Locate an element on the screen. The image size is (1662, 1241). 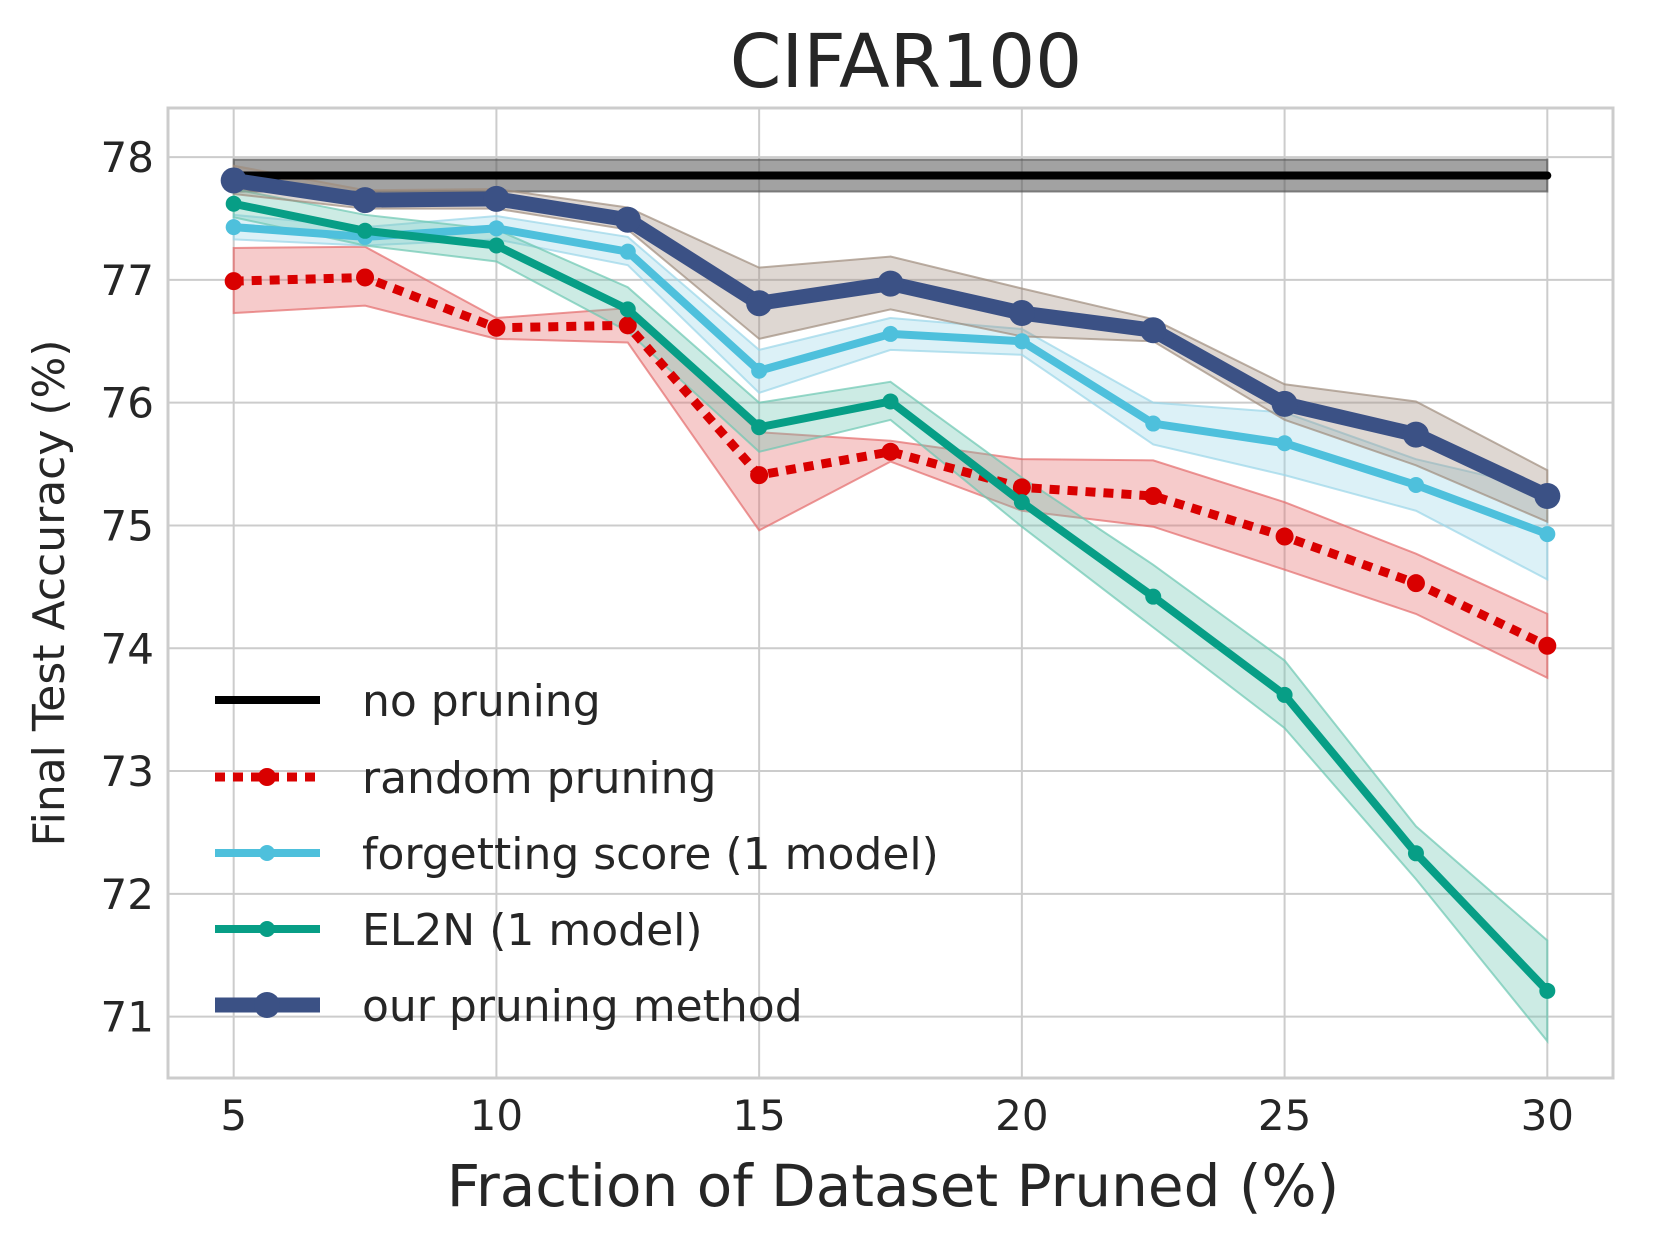
y-tick-label: 76 is located at coordinates (127, 403).